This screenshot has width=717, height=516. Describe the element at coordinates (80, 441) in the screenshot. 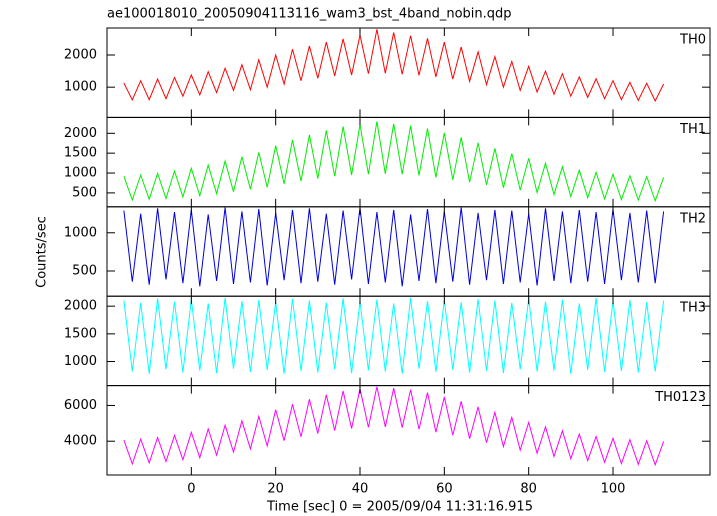

I see `y-tick-label: 4000` at that location.